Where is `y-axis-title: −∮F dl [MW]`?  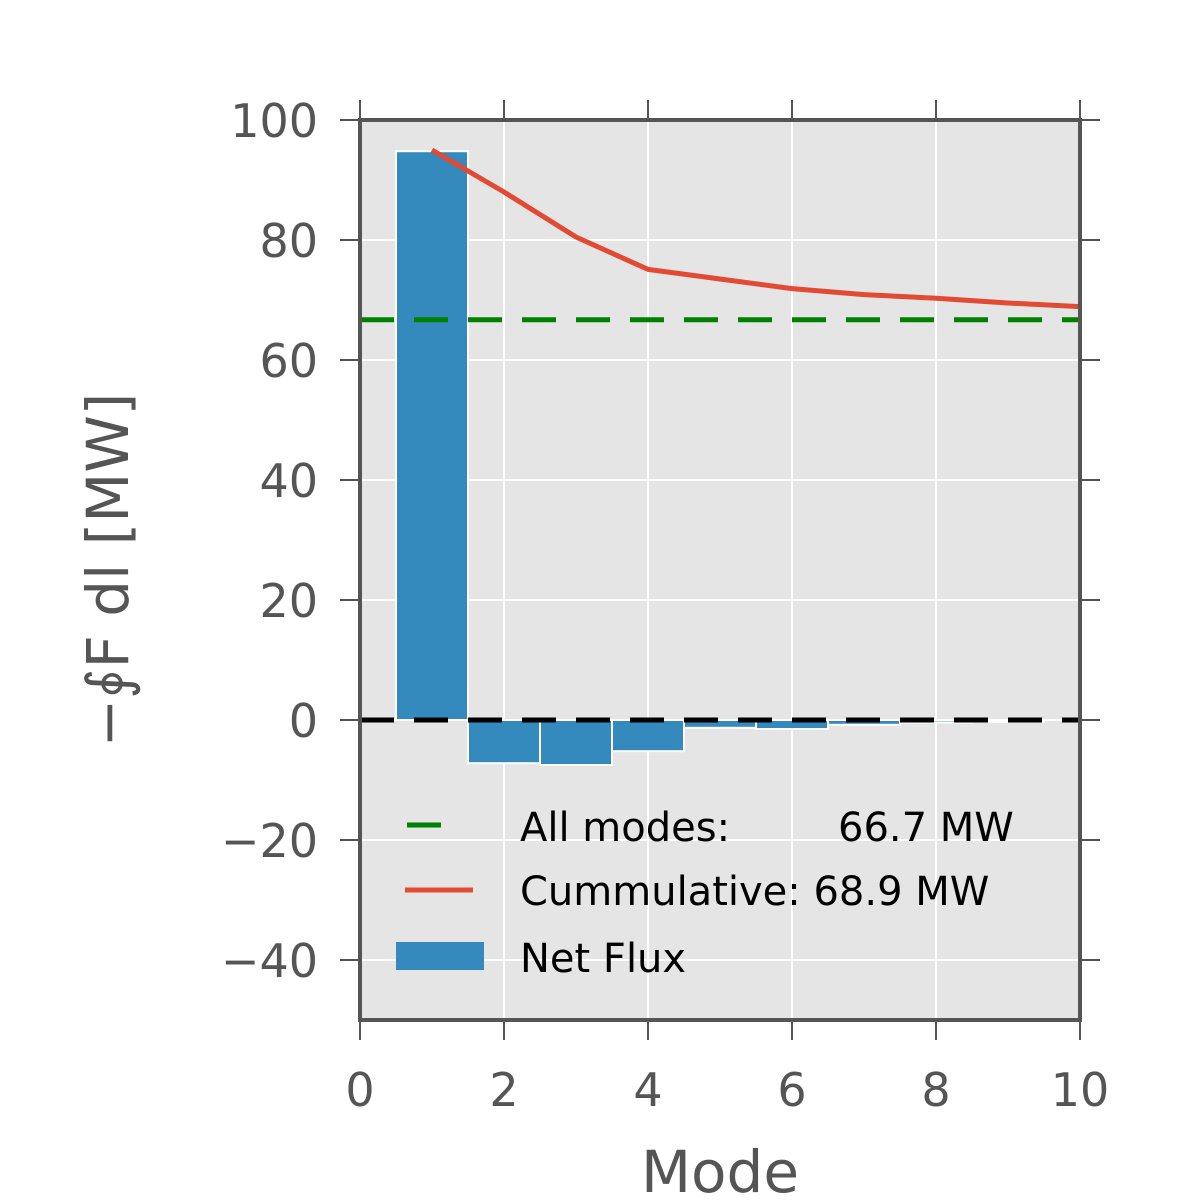 y-axis-title: −∮F dl [MW] is located at coordinates (108, 570).